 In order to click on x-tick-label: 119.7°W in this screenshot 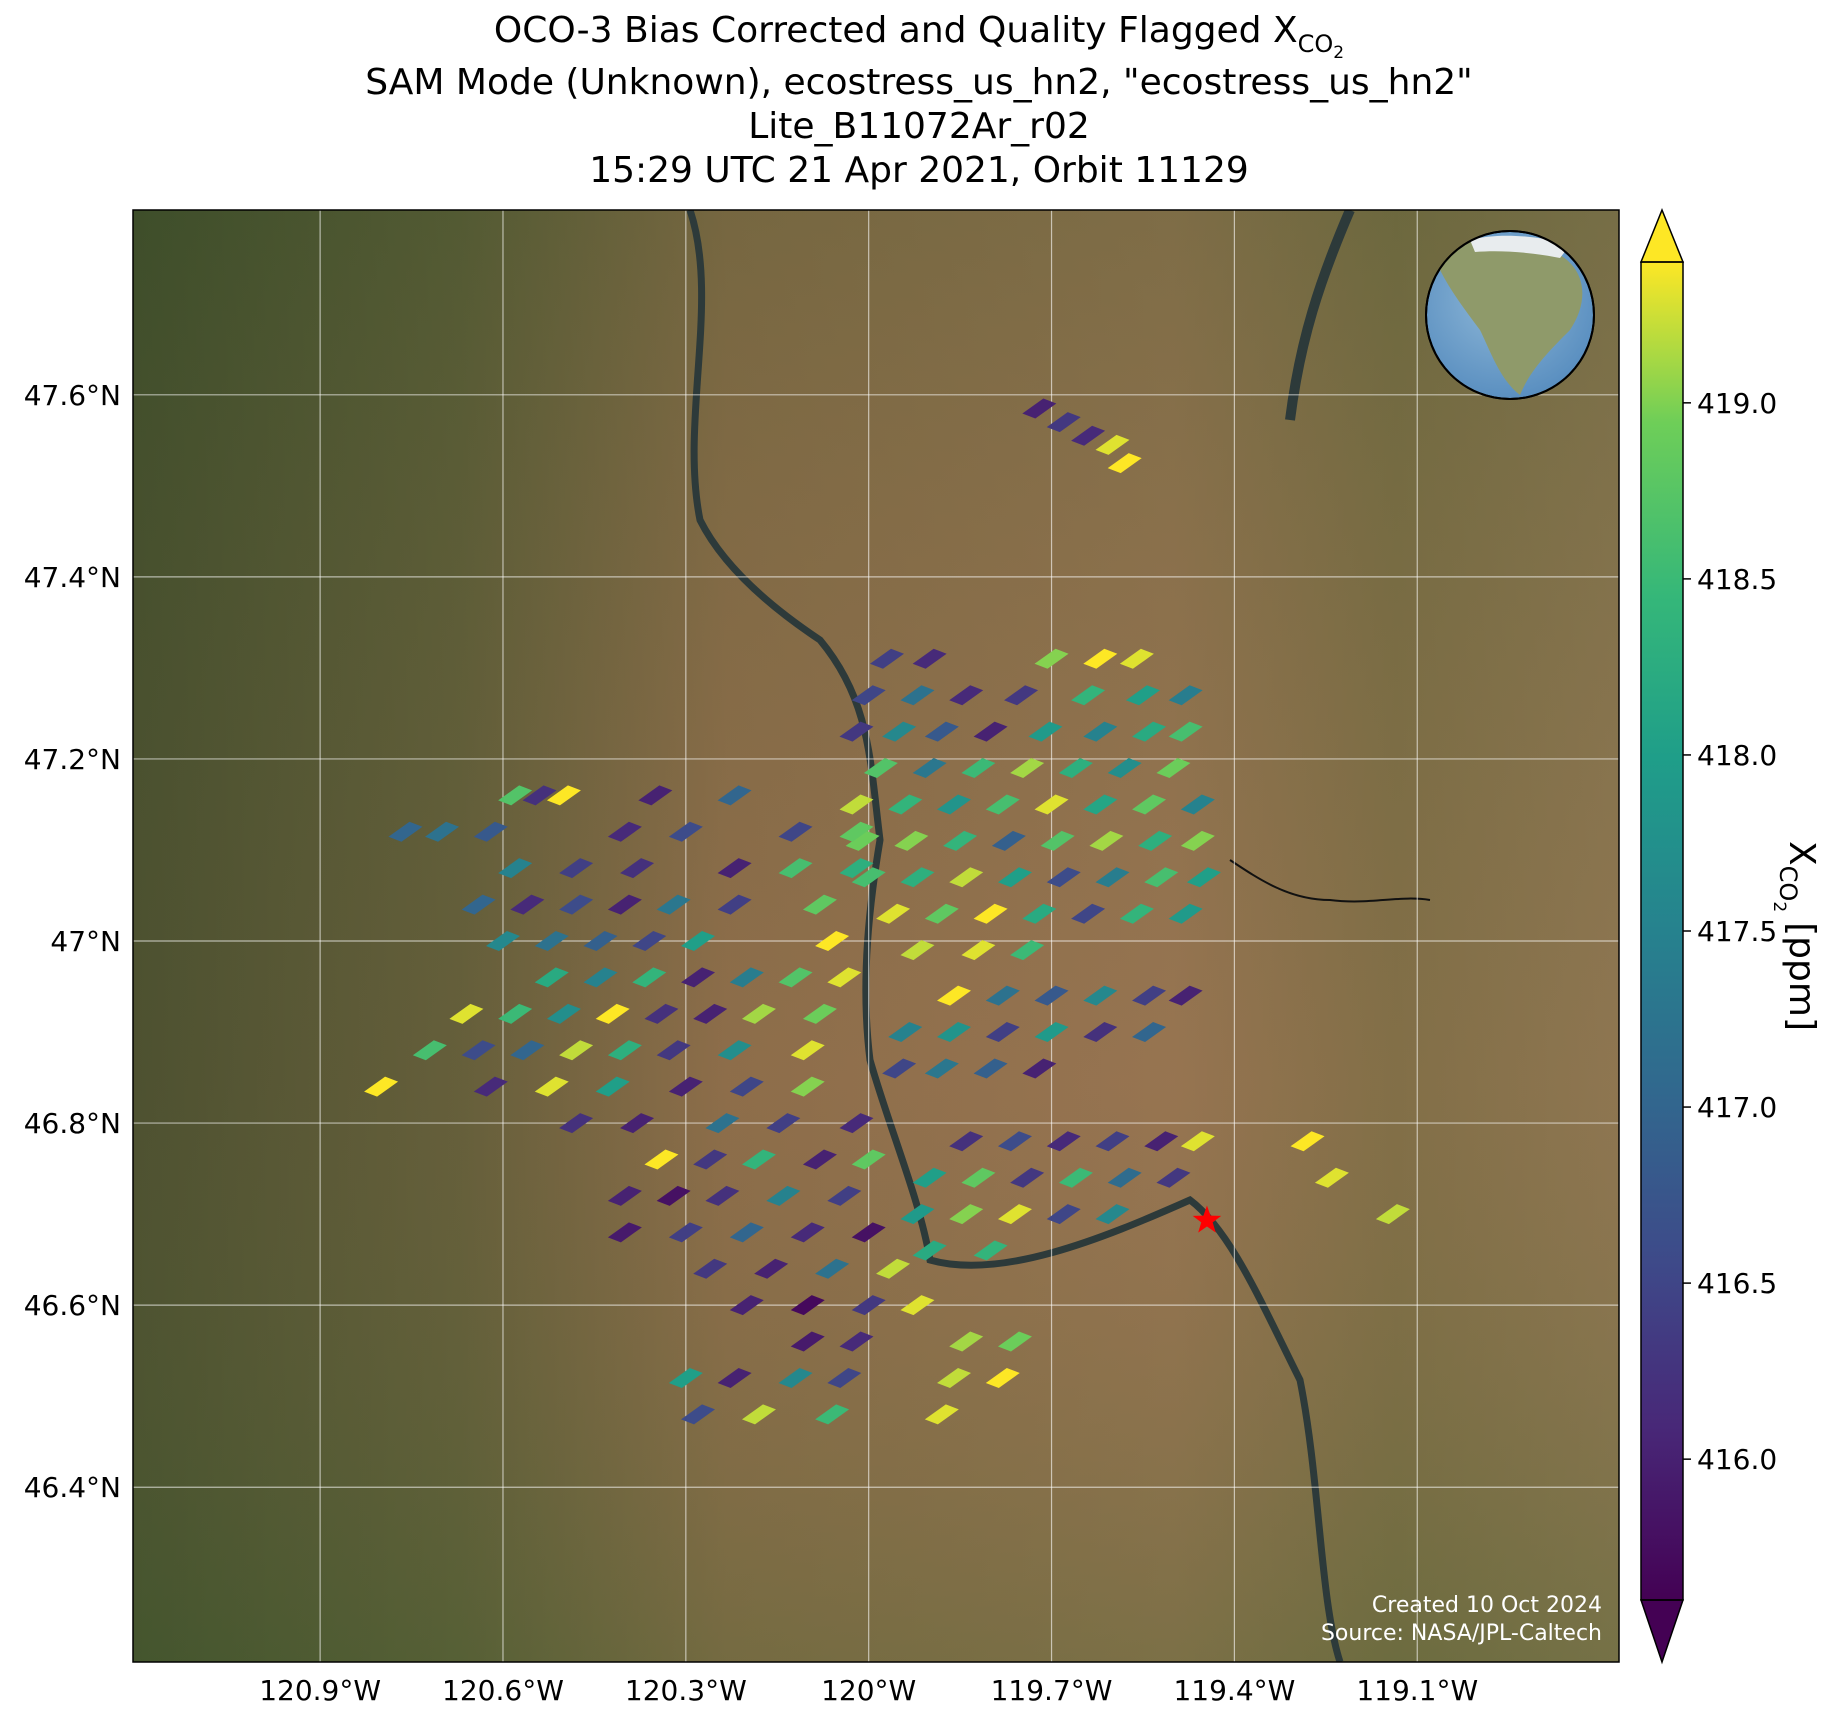, I will do `click(1052, 1690)`.